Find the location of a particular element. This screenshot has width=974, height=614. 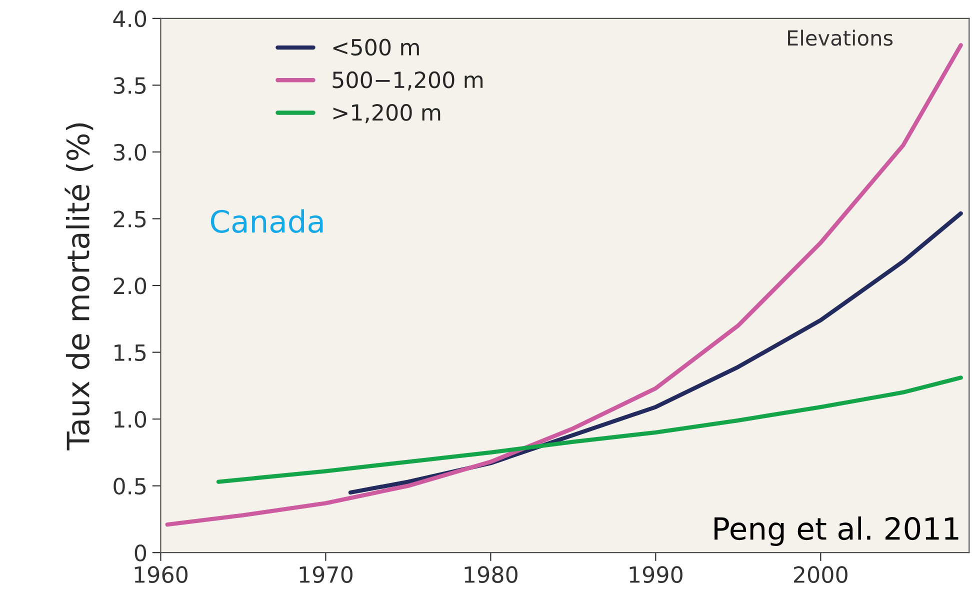

y-tick-label: 2.5 is located at coordinates (130, 219).